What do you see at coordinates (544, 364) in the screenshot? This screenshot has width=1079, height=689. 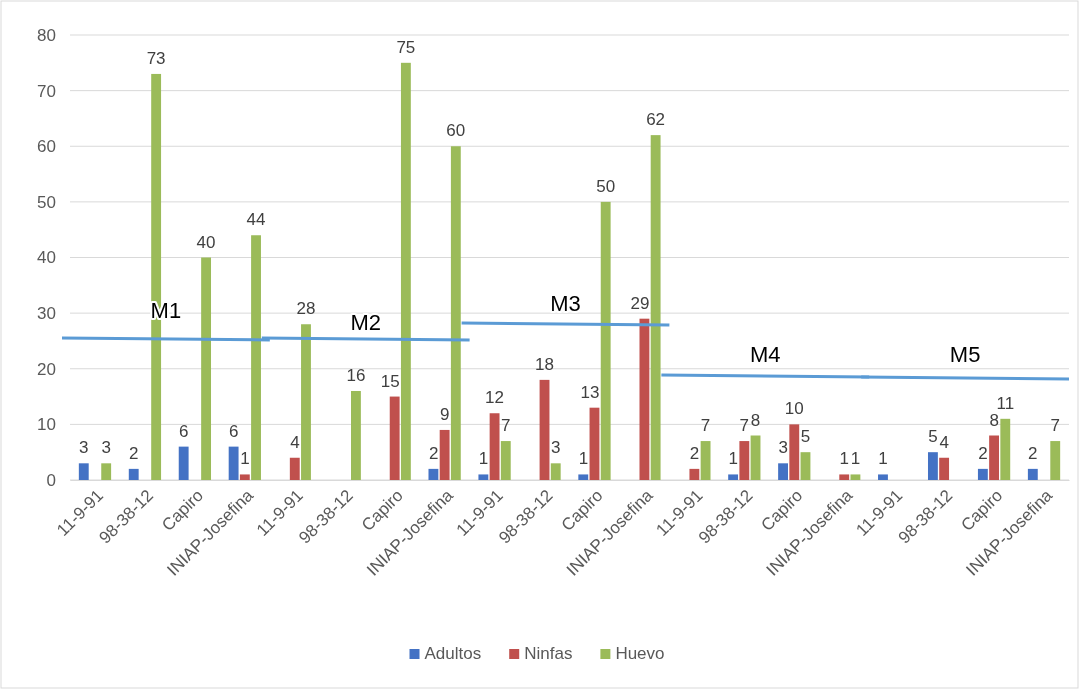 I see `data-label: 18` at bounding box center [544, 364].